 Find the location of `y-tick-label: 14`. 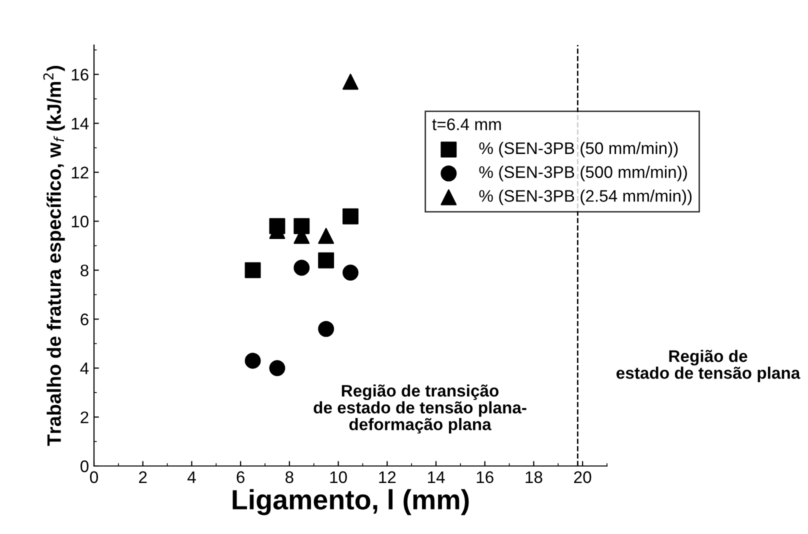

y-tick-label: 14 is located at coordinates (80, 124).